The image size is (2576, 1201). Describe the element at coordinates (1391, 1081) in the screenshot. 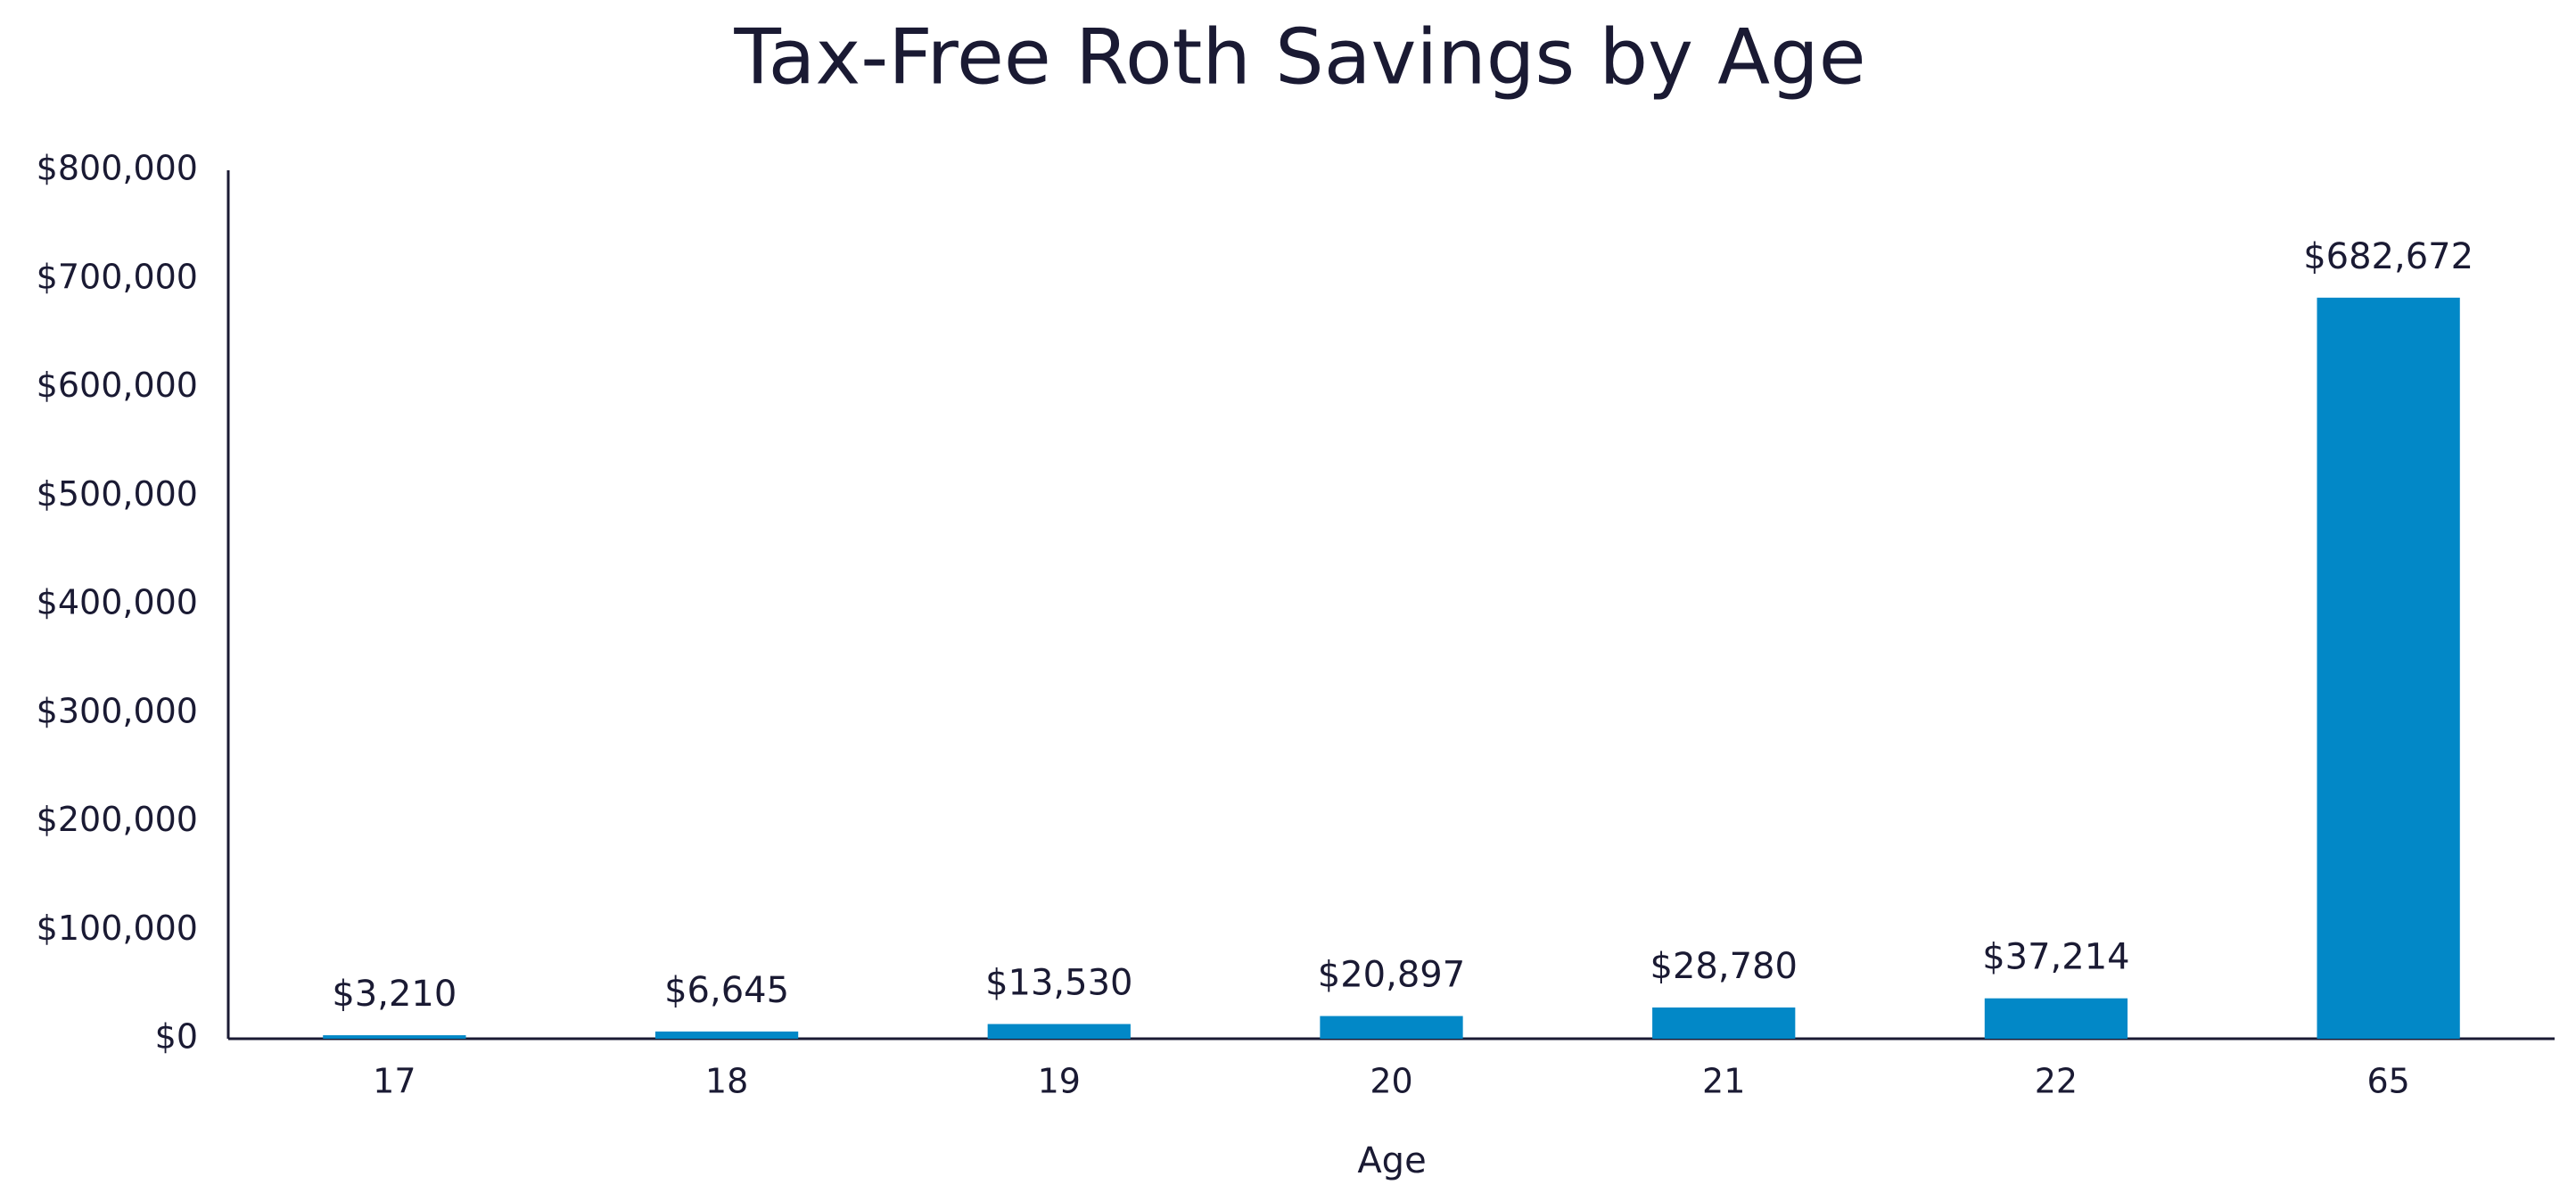

I see `x-tick-label: 20` at that location.